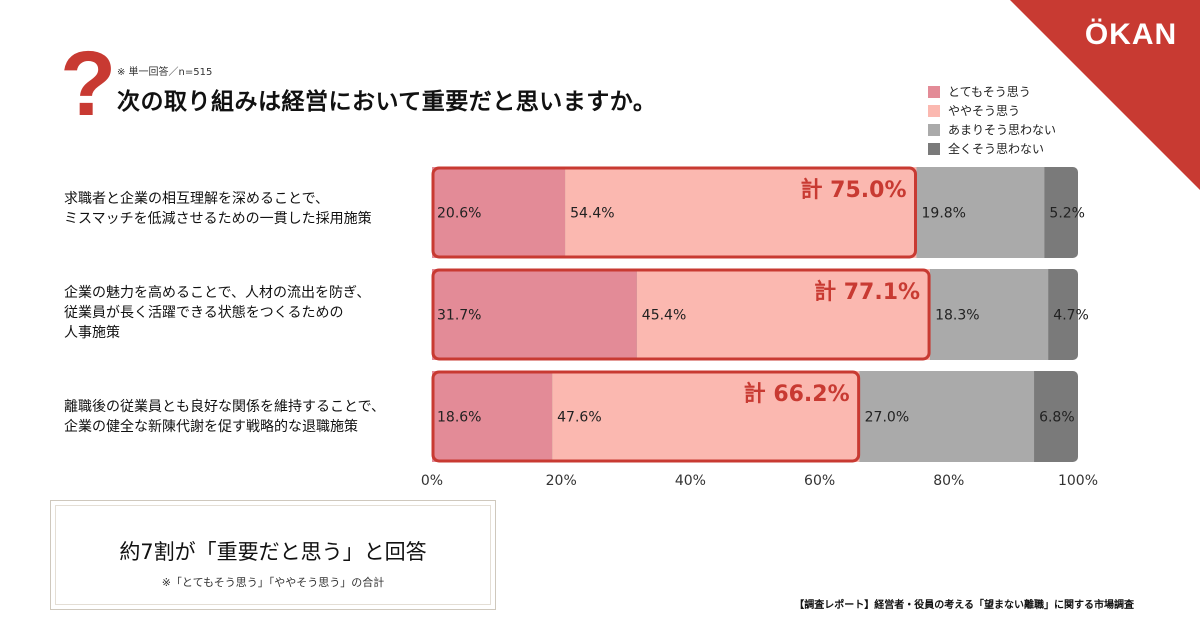 The width and height of the screenshot is (1200, 630). I want to click on legend-item: 全くそう思わない, so click(992, 148).